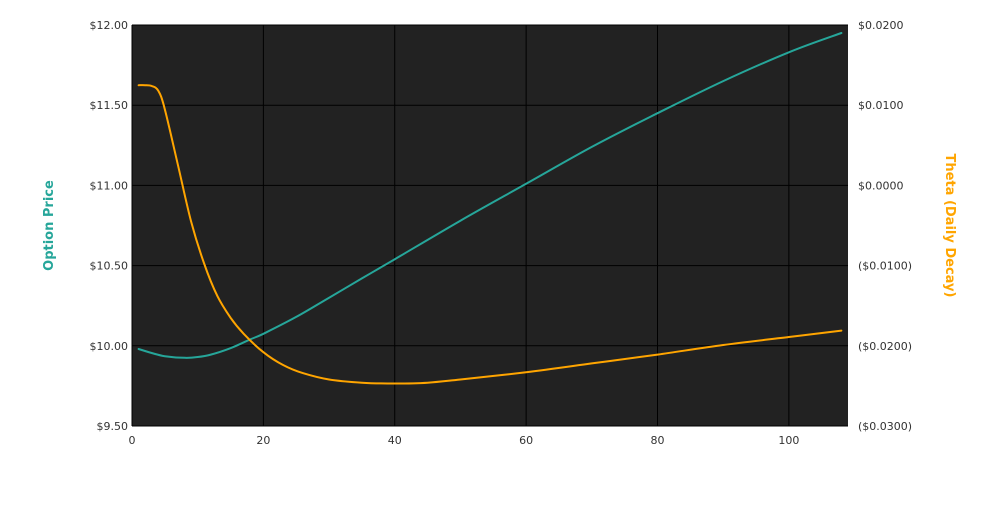 Image resolution: width=1000 pixels, height=505 pixels. I want to click on right-y-tick-label: $0.0000, so click(881, 185).